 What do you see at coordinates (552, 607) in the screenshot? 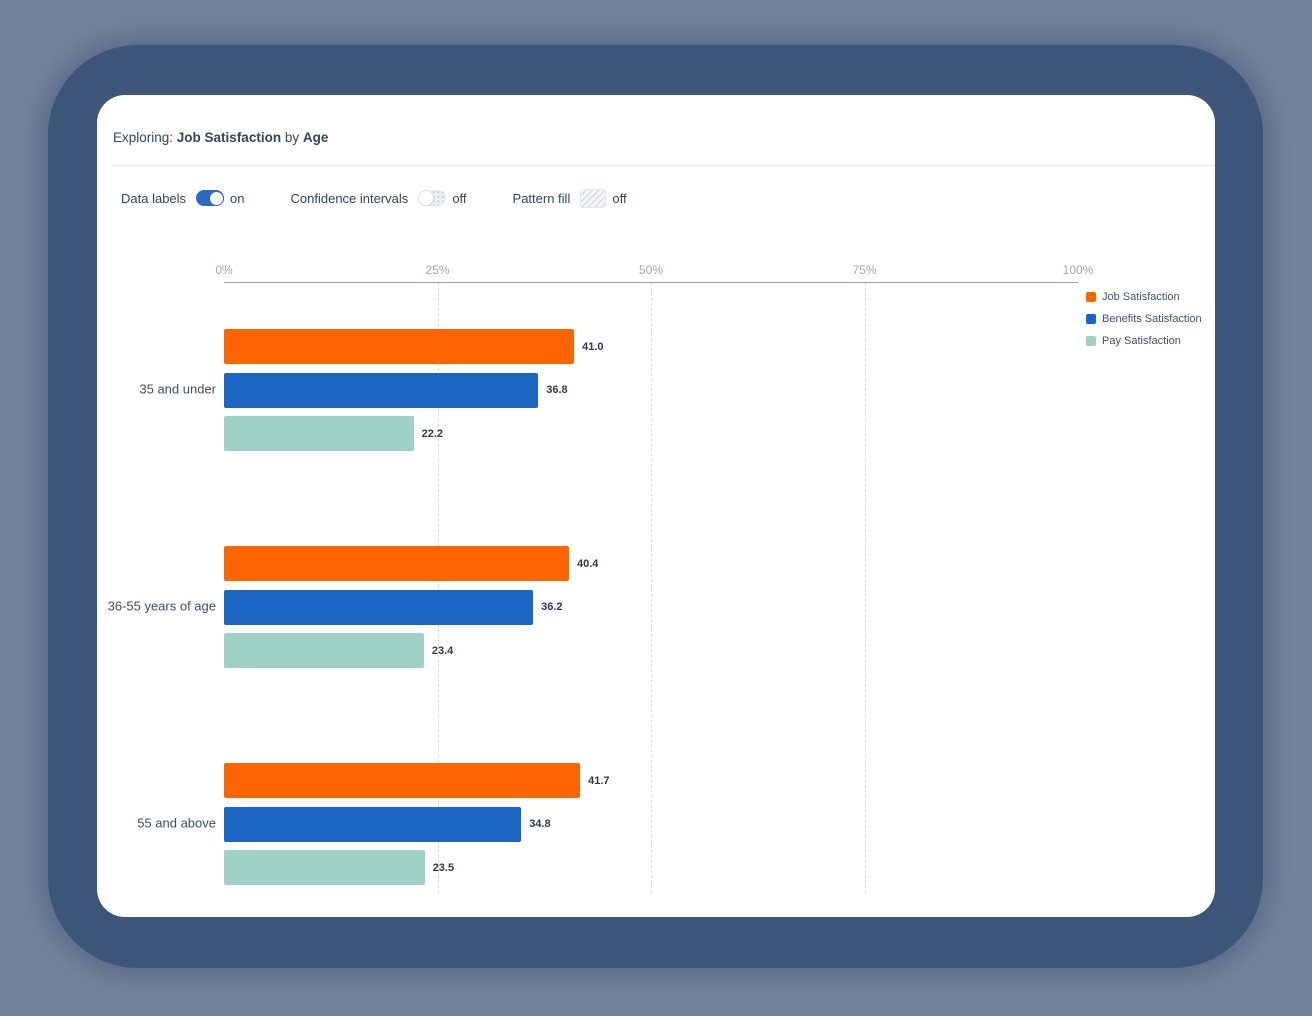
I see `bar-value-label: 36.2` at bounding box center [552, 607].